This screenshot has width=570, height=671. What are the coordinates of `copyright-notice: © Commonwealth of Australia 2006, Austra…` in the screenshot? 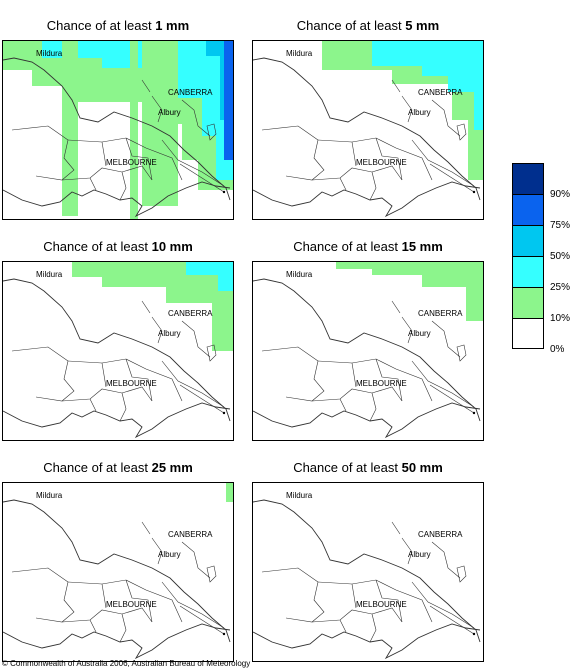 It's located at (126, 663).